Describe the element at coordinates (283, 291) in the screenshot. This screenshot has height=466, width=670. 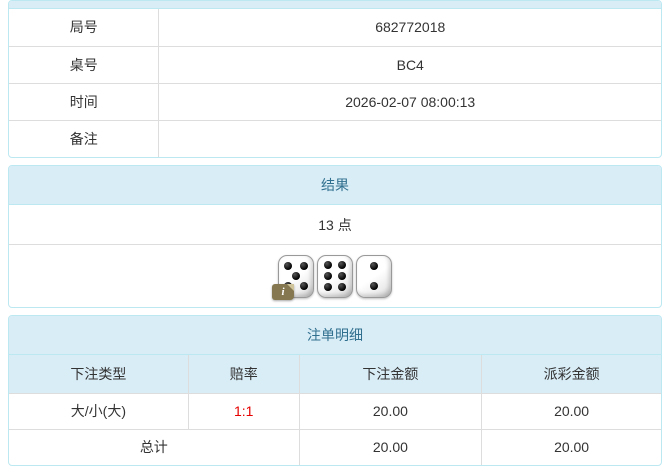
I see `info-icon: i` at that location.